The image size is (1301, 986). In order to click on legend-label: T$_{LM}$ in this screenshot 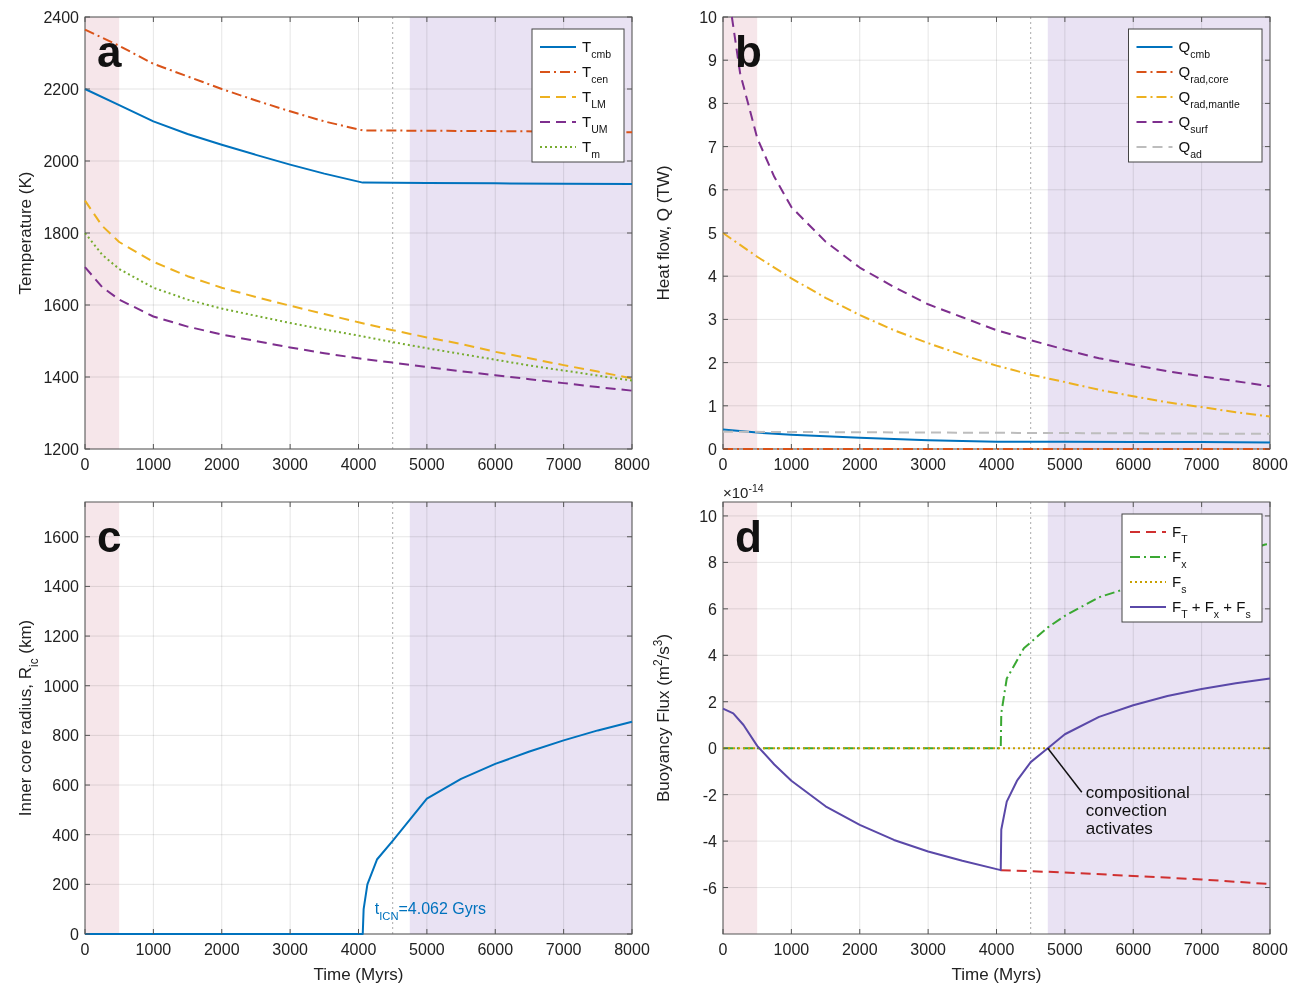, I will do `click(594, 99)`.